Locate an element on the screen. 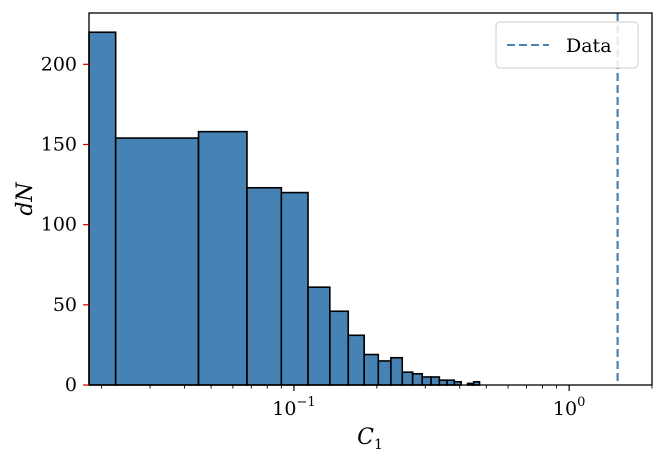 This screenshot has width=664, height=461. legend-label-data: Data is located at coordinates (589, 46).